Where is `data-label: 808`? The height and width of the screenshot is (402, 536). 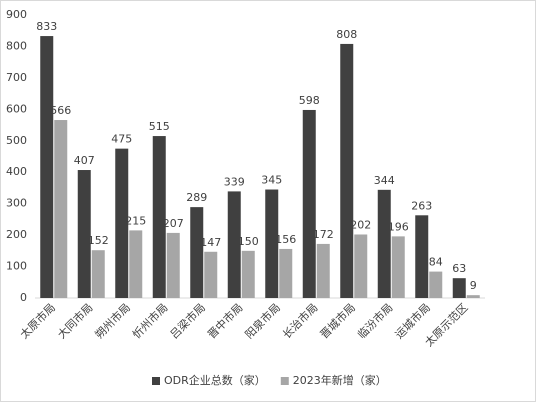 data-label: 808 is located at coordinates (346, 34).